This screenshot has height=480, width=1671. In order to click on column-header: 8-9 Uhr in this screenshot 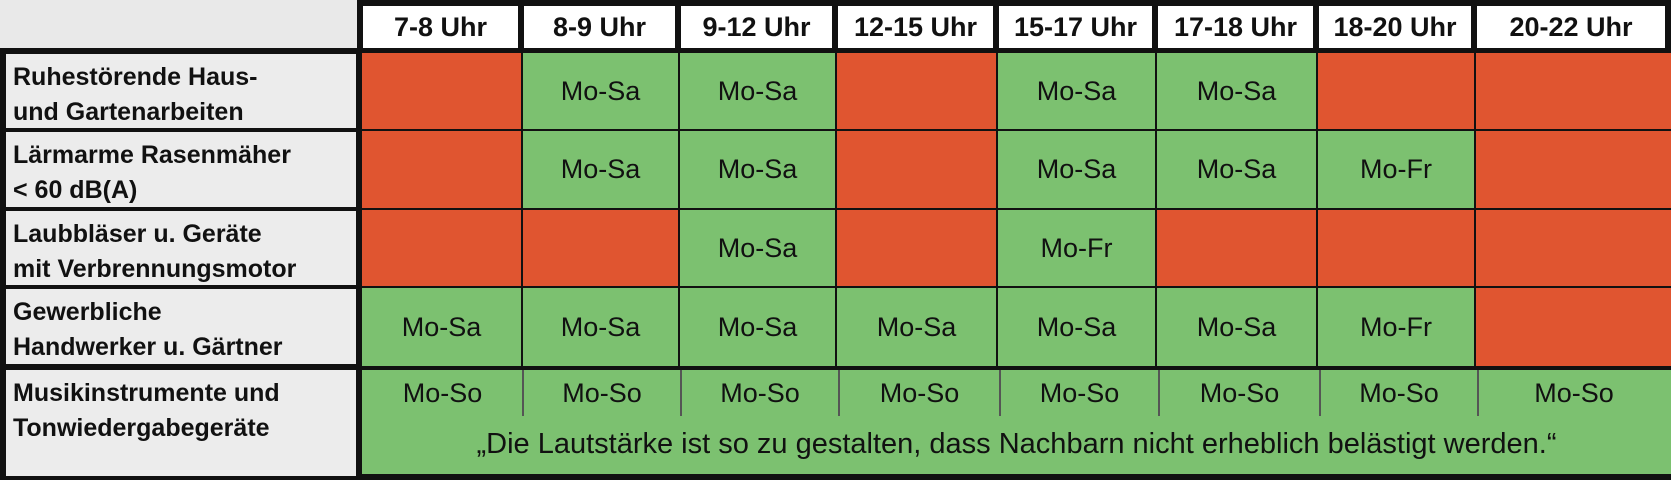, I will do `click(599, 27)`.